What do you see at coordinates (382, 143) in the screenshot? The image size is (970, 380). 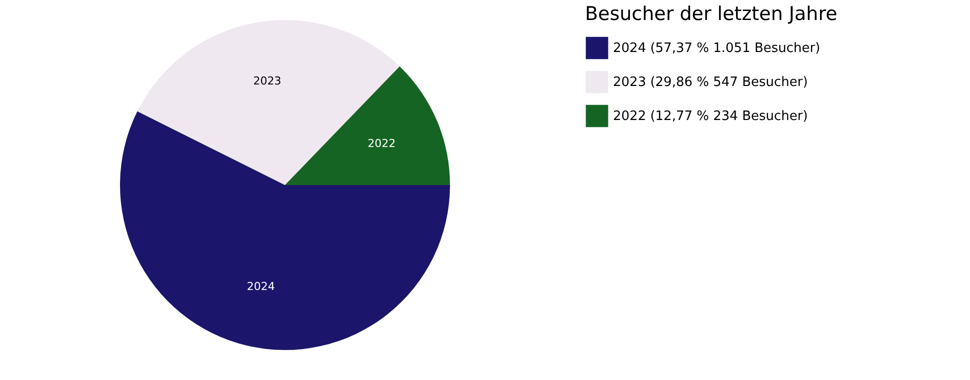 I see `text: 2022` at bounding box center [382, 143].